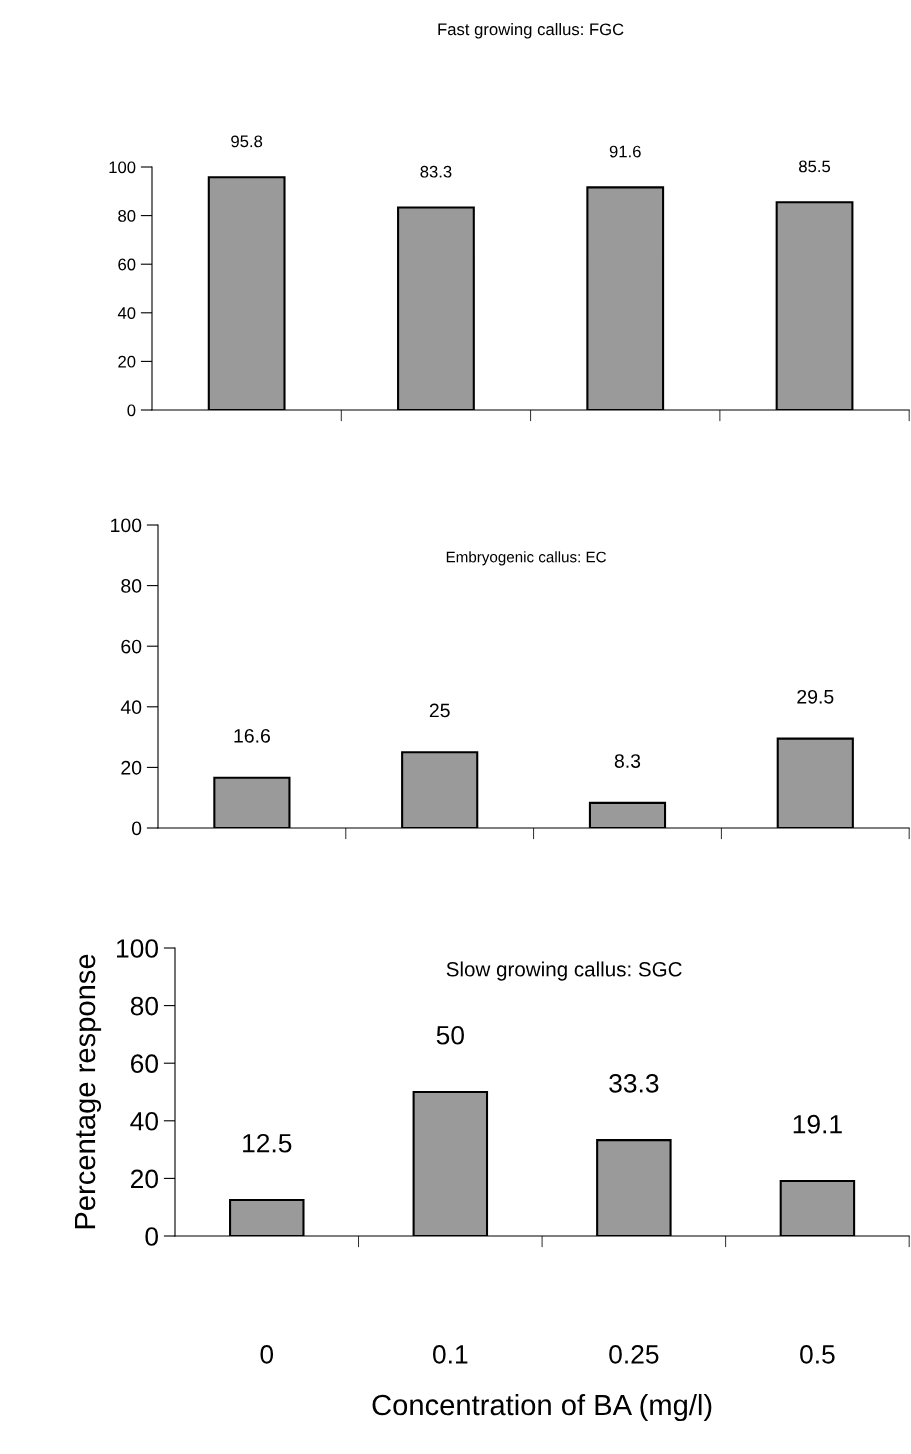 This screenshot has width=911, height=1454. What do you see at coordinates (817, 1354) in the screenshot?
I see `x-tick-label: 0.5` at bounding box center [817, 1354].